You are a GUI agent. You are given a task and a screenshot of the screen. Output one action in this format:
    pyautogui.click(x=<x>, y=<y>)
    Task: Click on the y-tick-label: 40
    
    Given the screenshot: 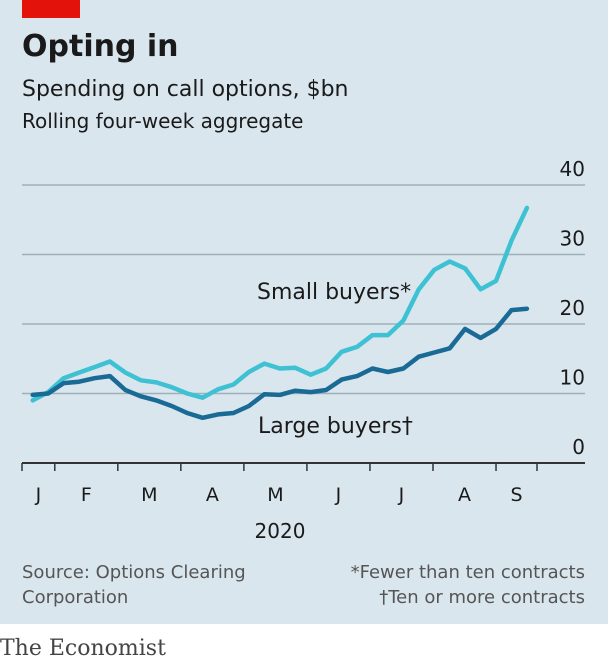 What is the action you would take?
    pyautogui.click(x=572, y=169)
    